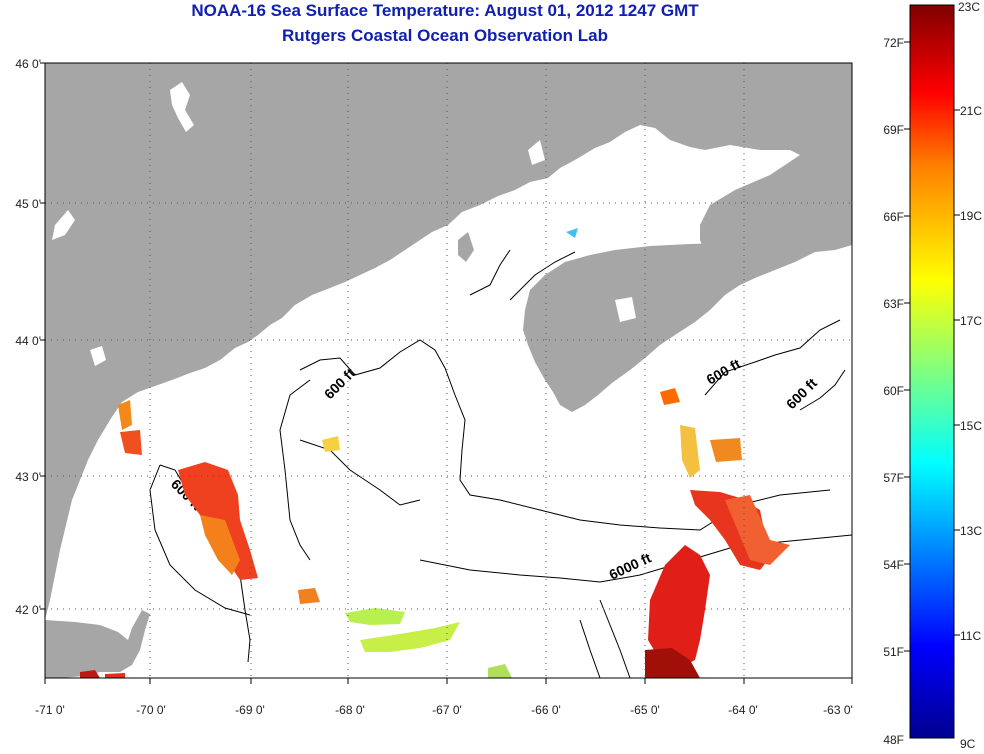 The height and width of the screenshot is (754, 984). What do you see at coordinates (893, 740) in the screenshot?
I see `colorbar-f-label: 48F` at bounding box center [893, 740].